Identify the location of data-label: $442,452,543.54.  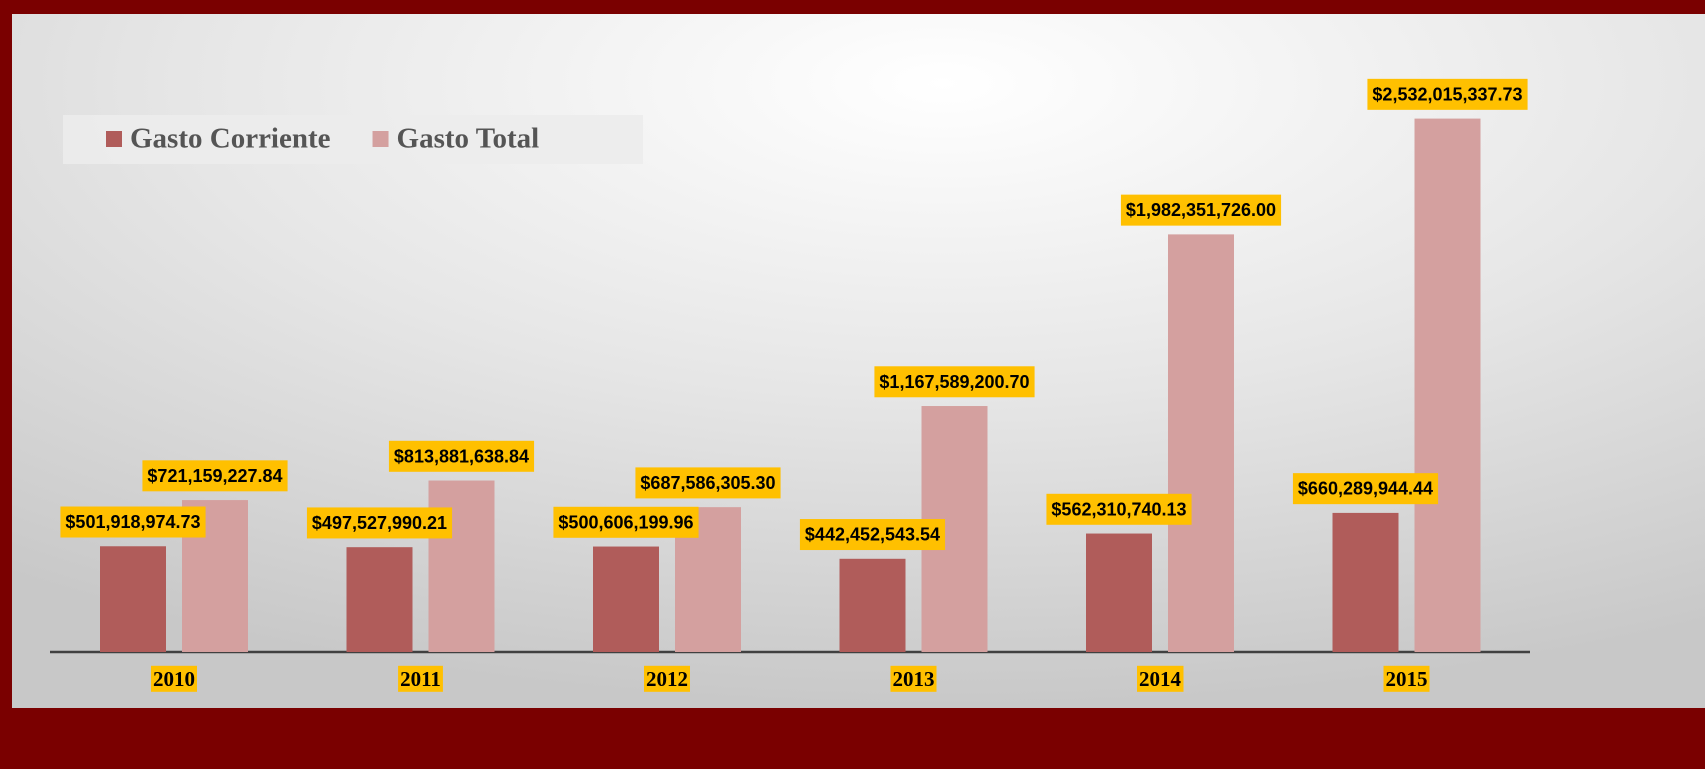
(872, 535).